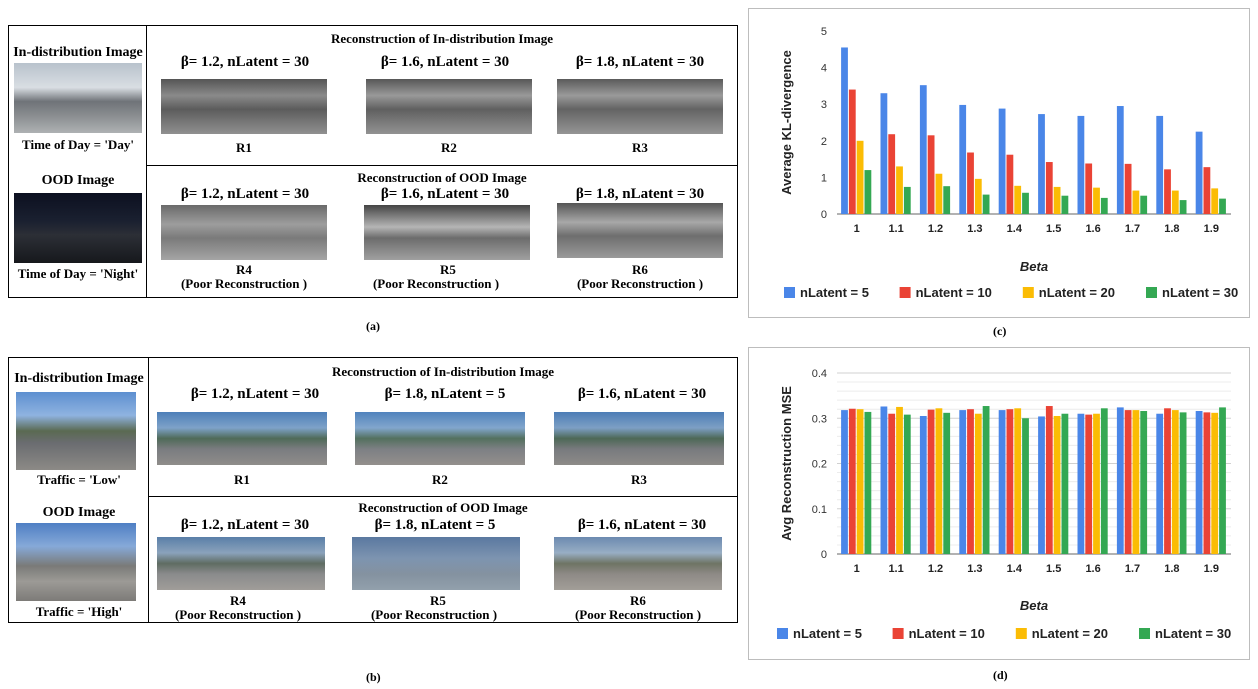 The height and width of the screenshot is (689, 1258). Describe the element at coordinates (443, 371) in the screenshot. I see `b-top-header: Reconstruction of In-distribution Image` at that location.